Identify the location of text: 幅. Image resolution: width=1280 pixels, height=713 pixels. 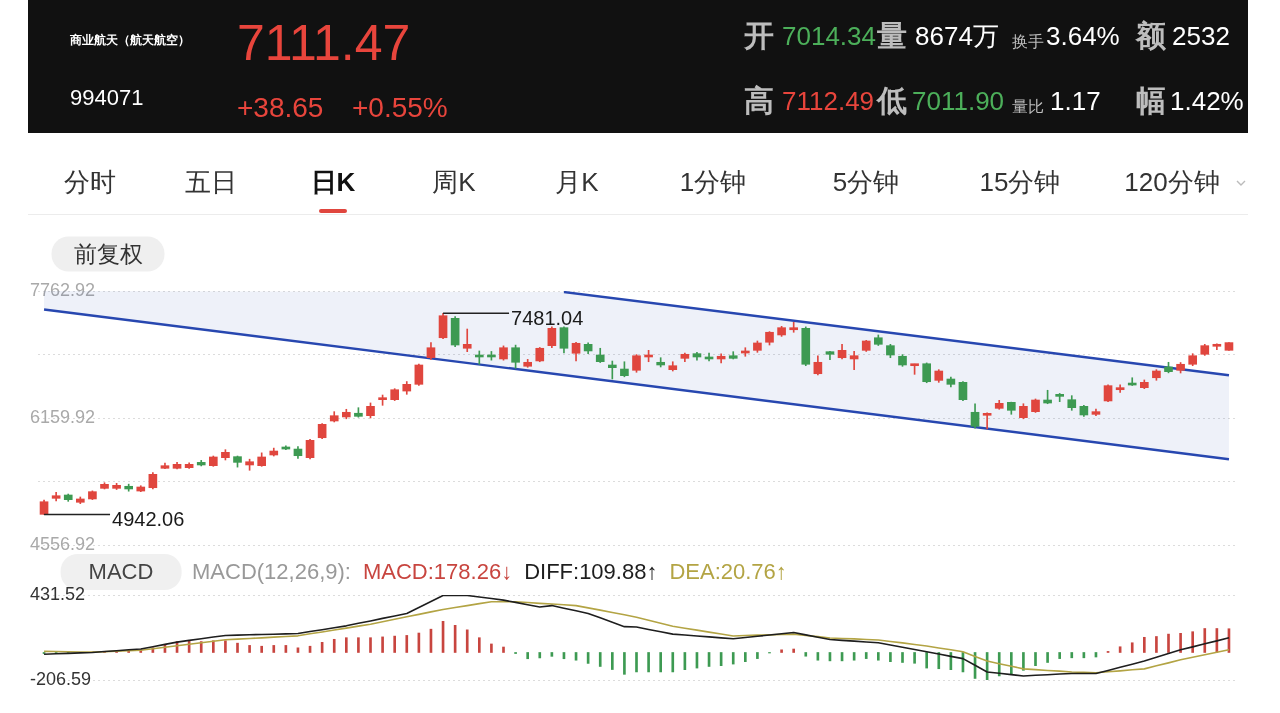
(1151, 100).